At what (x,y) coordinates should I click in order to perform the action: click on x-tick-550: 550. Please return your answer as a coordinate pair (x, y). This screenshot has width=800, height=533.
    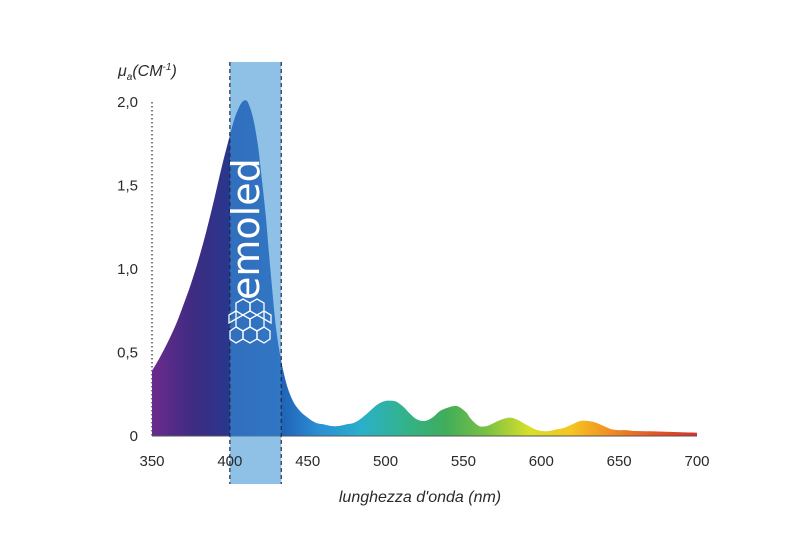
    Looking at the image, I should click on (463, 461).